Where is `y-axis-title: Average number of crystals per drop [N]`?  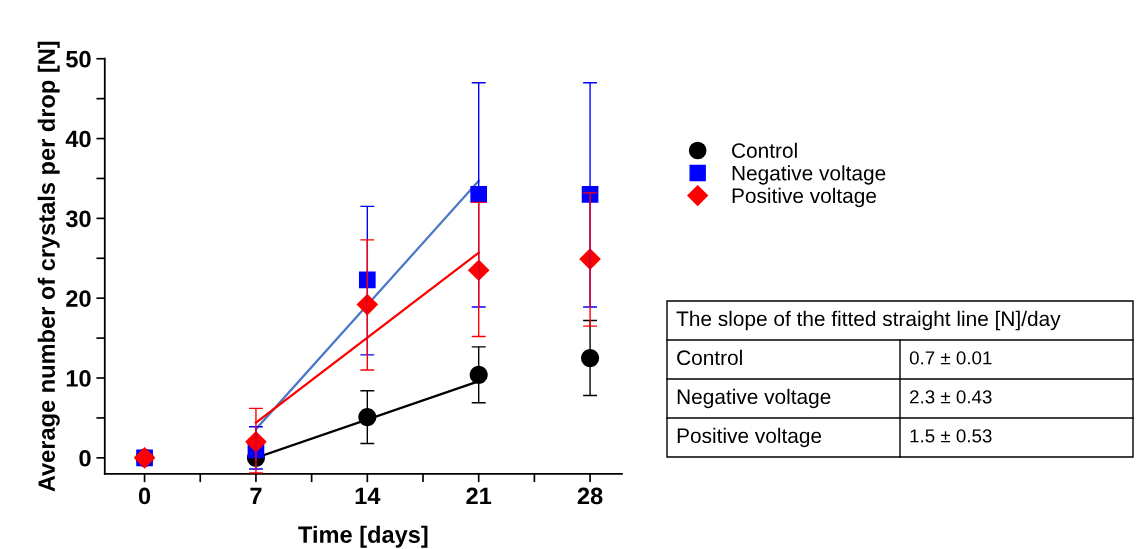 y-axis-title: Average number of crystals per drop [N] is located at coordinates (48, 266).